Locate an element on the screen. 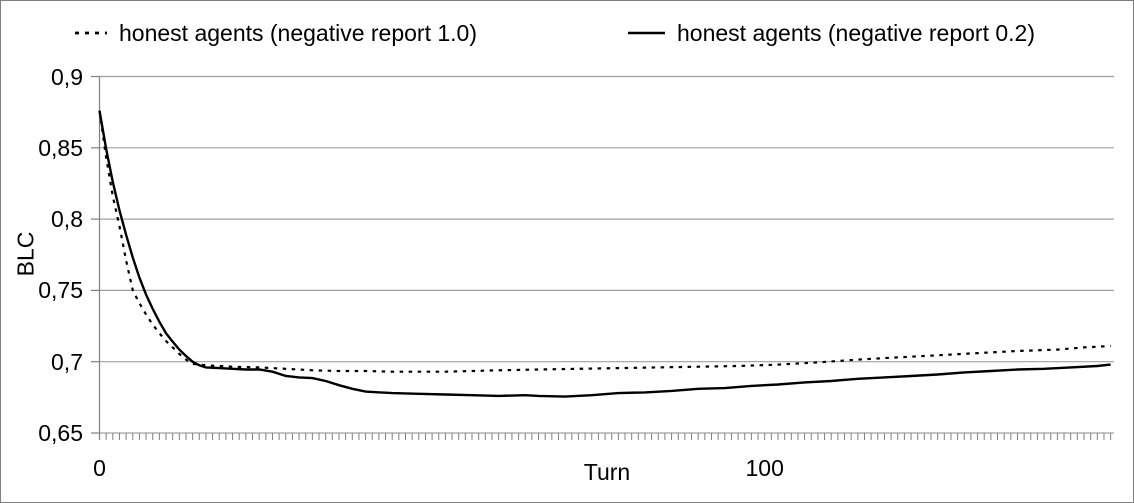 This screenshot has height=503, width=1134. legend-label: honest agents (negative report 0.2) is located at coordinates (856, 32).